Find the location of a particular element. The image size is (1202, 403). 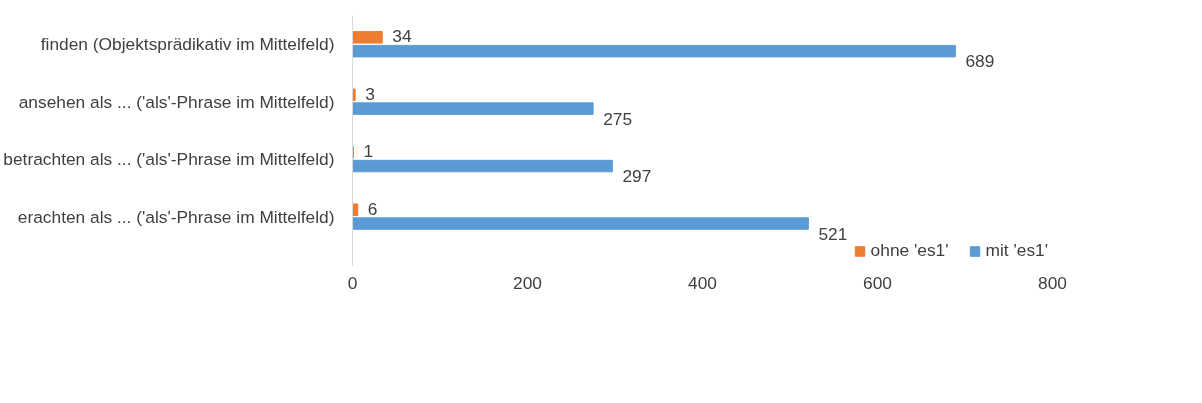

y-tick-label: erachten als ... ('als'-Phrase im Mittelfeld) is located at coordinates (176, 216).